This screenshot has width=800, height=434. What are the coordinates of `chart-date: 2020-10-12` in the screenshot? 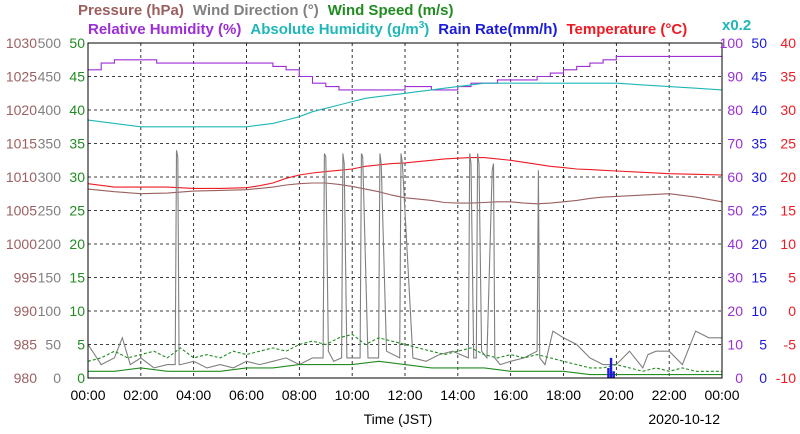 It's located at (684, 419).